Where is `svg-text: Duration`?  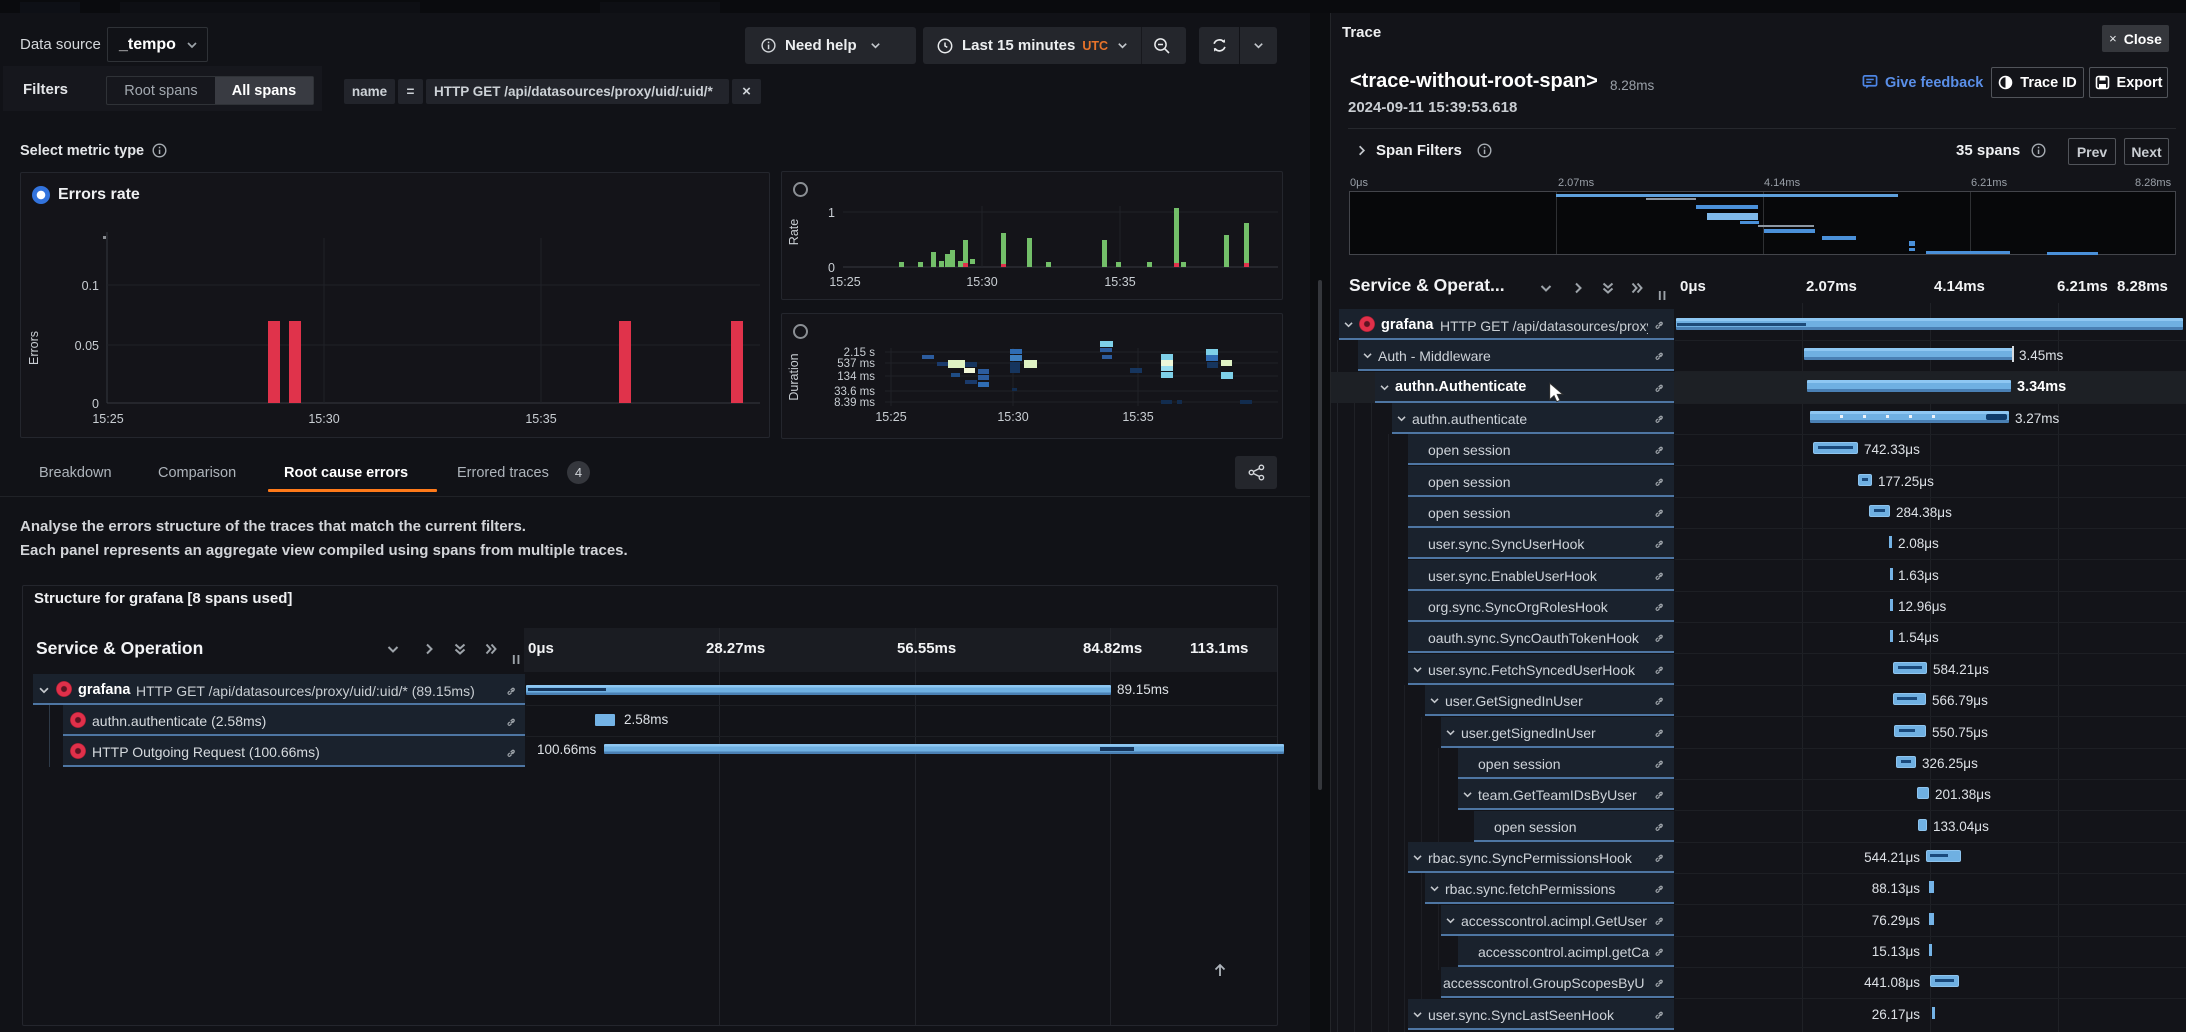 svg-text: Duration is located at coordinates (794, 376).